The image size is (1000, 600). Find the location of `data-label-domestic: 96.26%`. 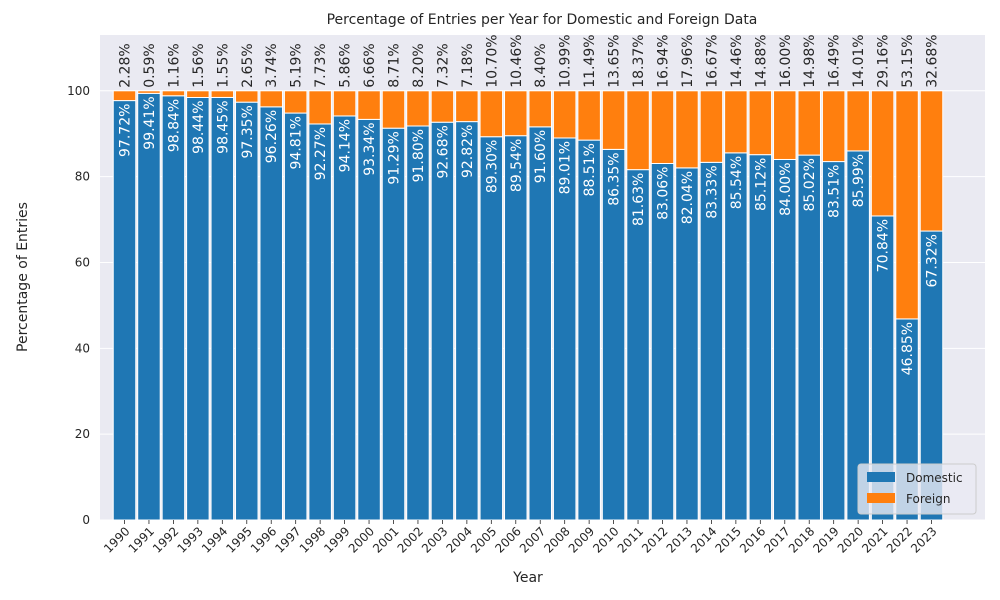

data-label-domestic: 96.26% is located at coordinates (272, 136).